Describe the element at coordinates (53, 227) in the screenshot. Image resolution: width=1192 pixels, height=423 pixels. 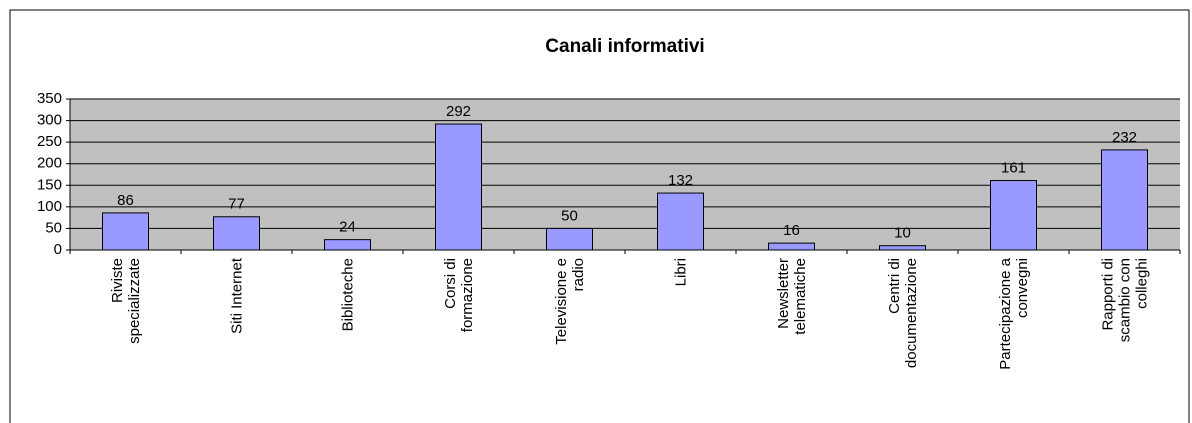
I see `y-tick-label: 50` at that location.